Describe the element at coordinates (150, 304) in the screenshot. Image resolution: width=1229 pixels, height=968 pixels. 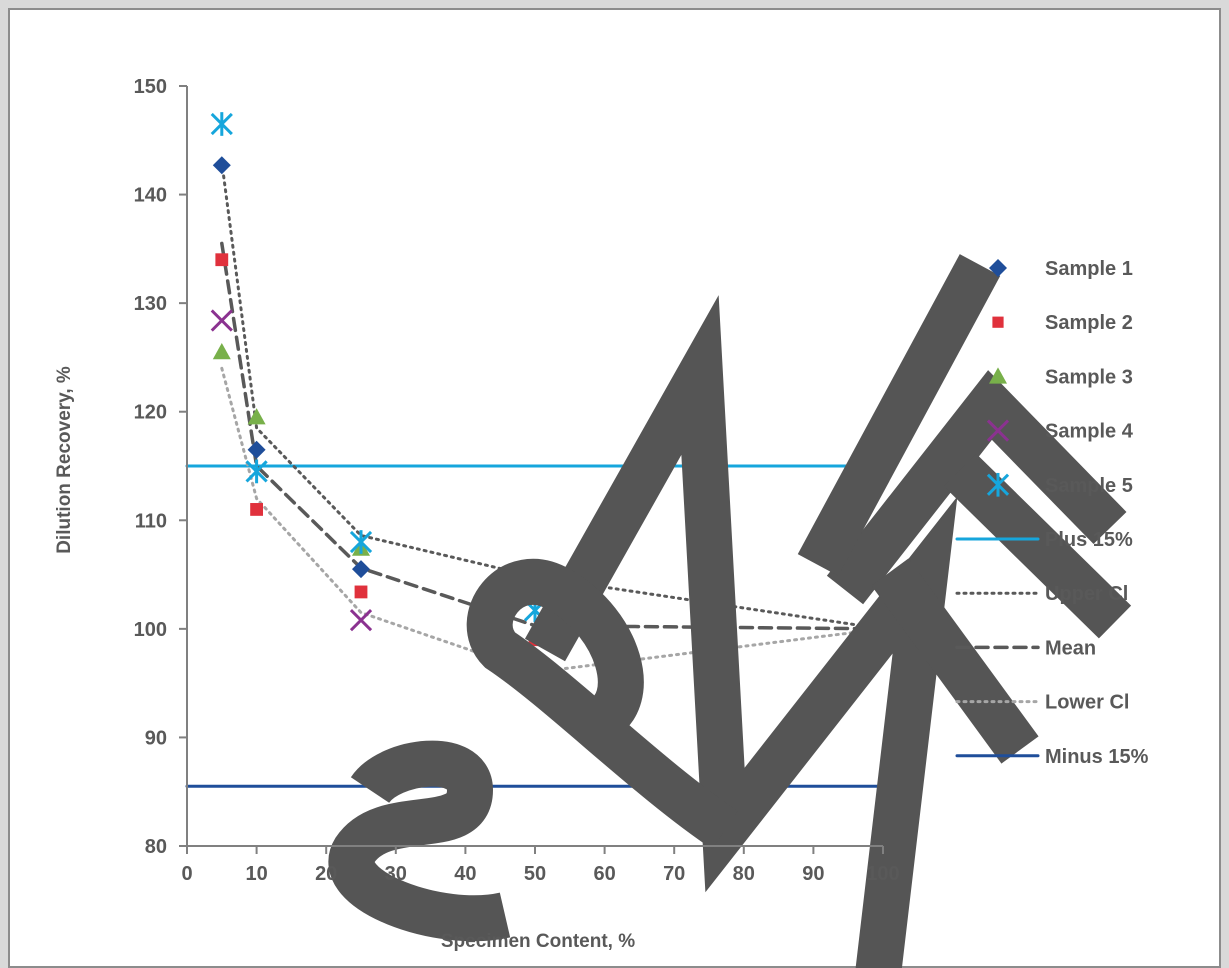
I see `y-tick-label: 130` at that location.